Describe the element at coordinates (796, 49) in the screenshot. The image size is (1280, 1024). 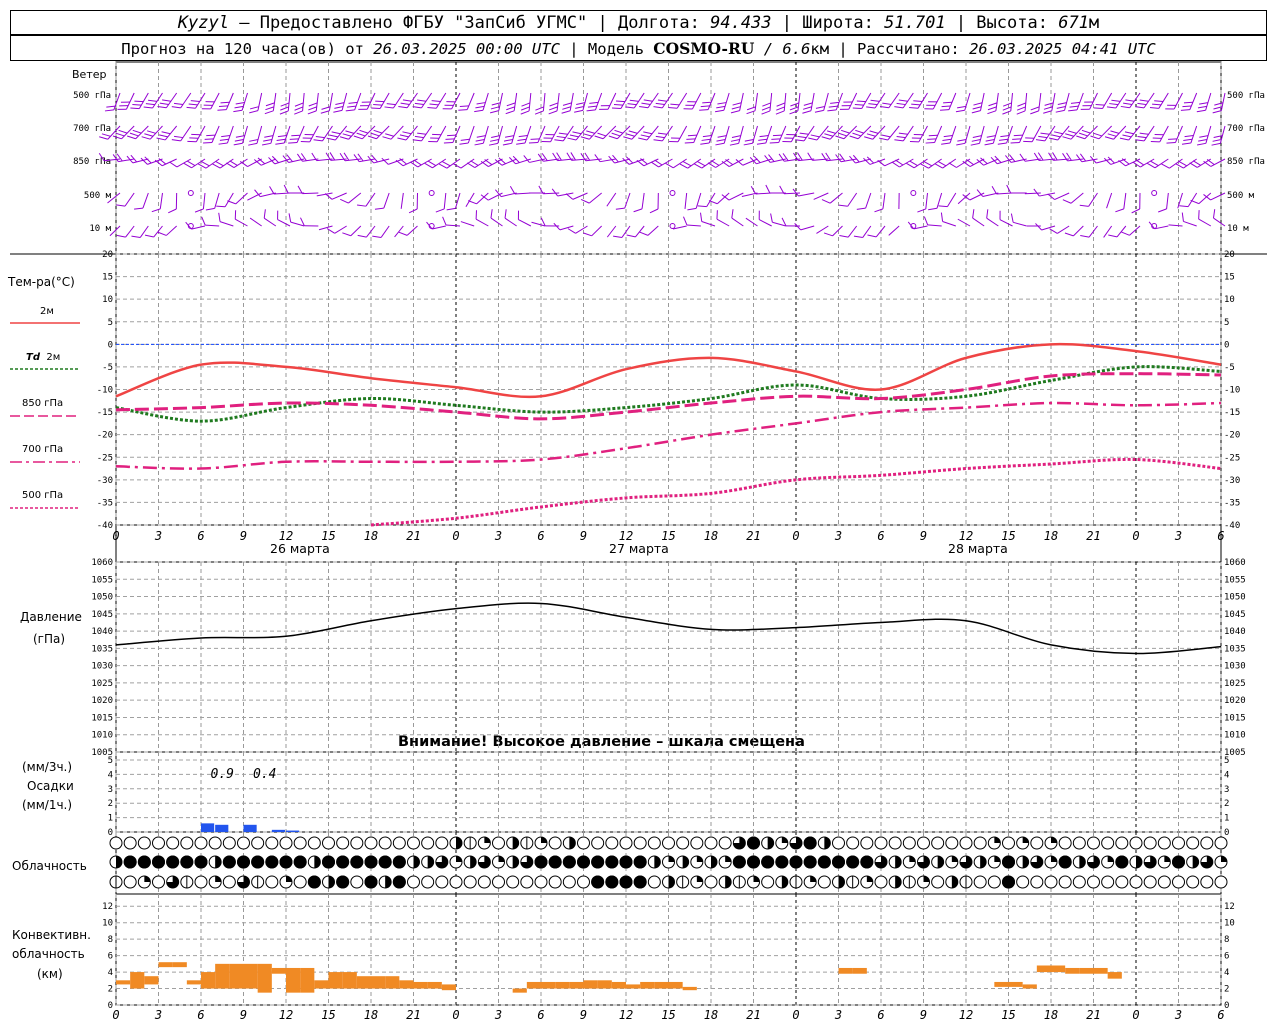
I see `model-res: 6.6` at that location.